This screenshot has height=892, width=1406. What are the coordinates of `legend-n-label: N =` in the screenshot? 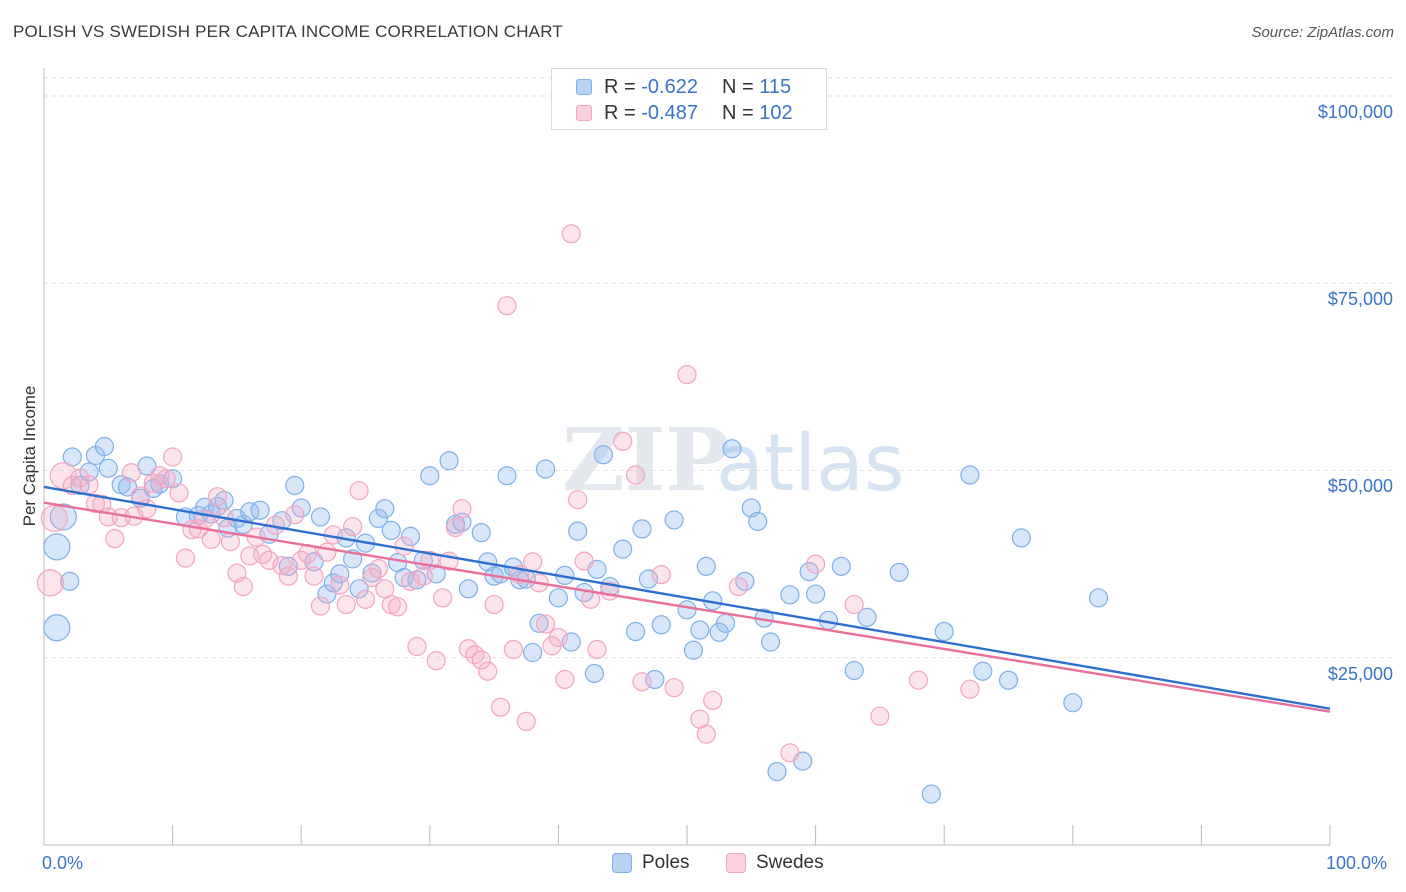 It's located at (737, 112).